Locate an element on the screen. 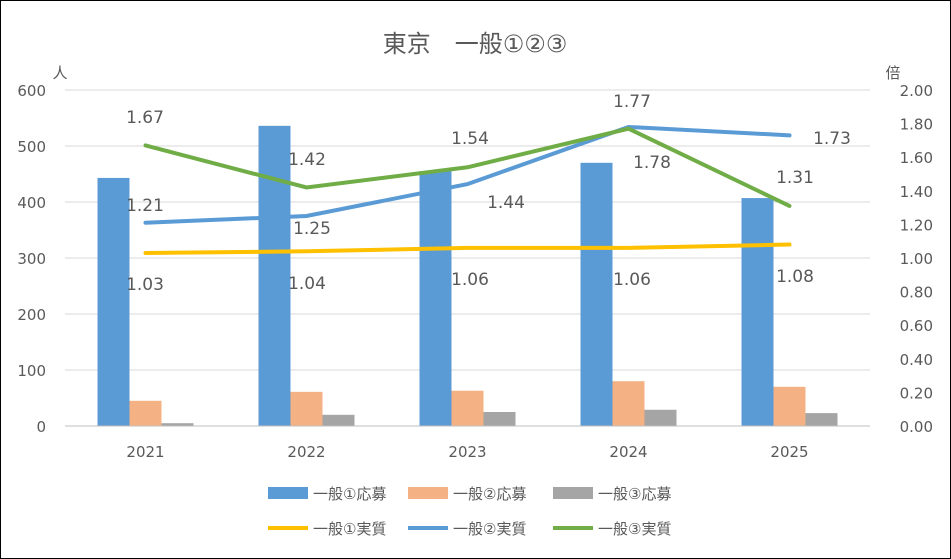 Image resolution: width=951 pixels, height=559 pixels. x-tick-label: 2024 is located at coordinates (628, 452).